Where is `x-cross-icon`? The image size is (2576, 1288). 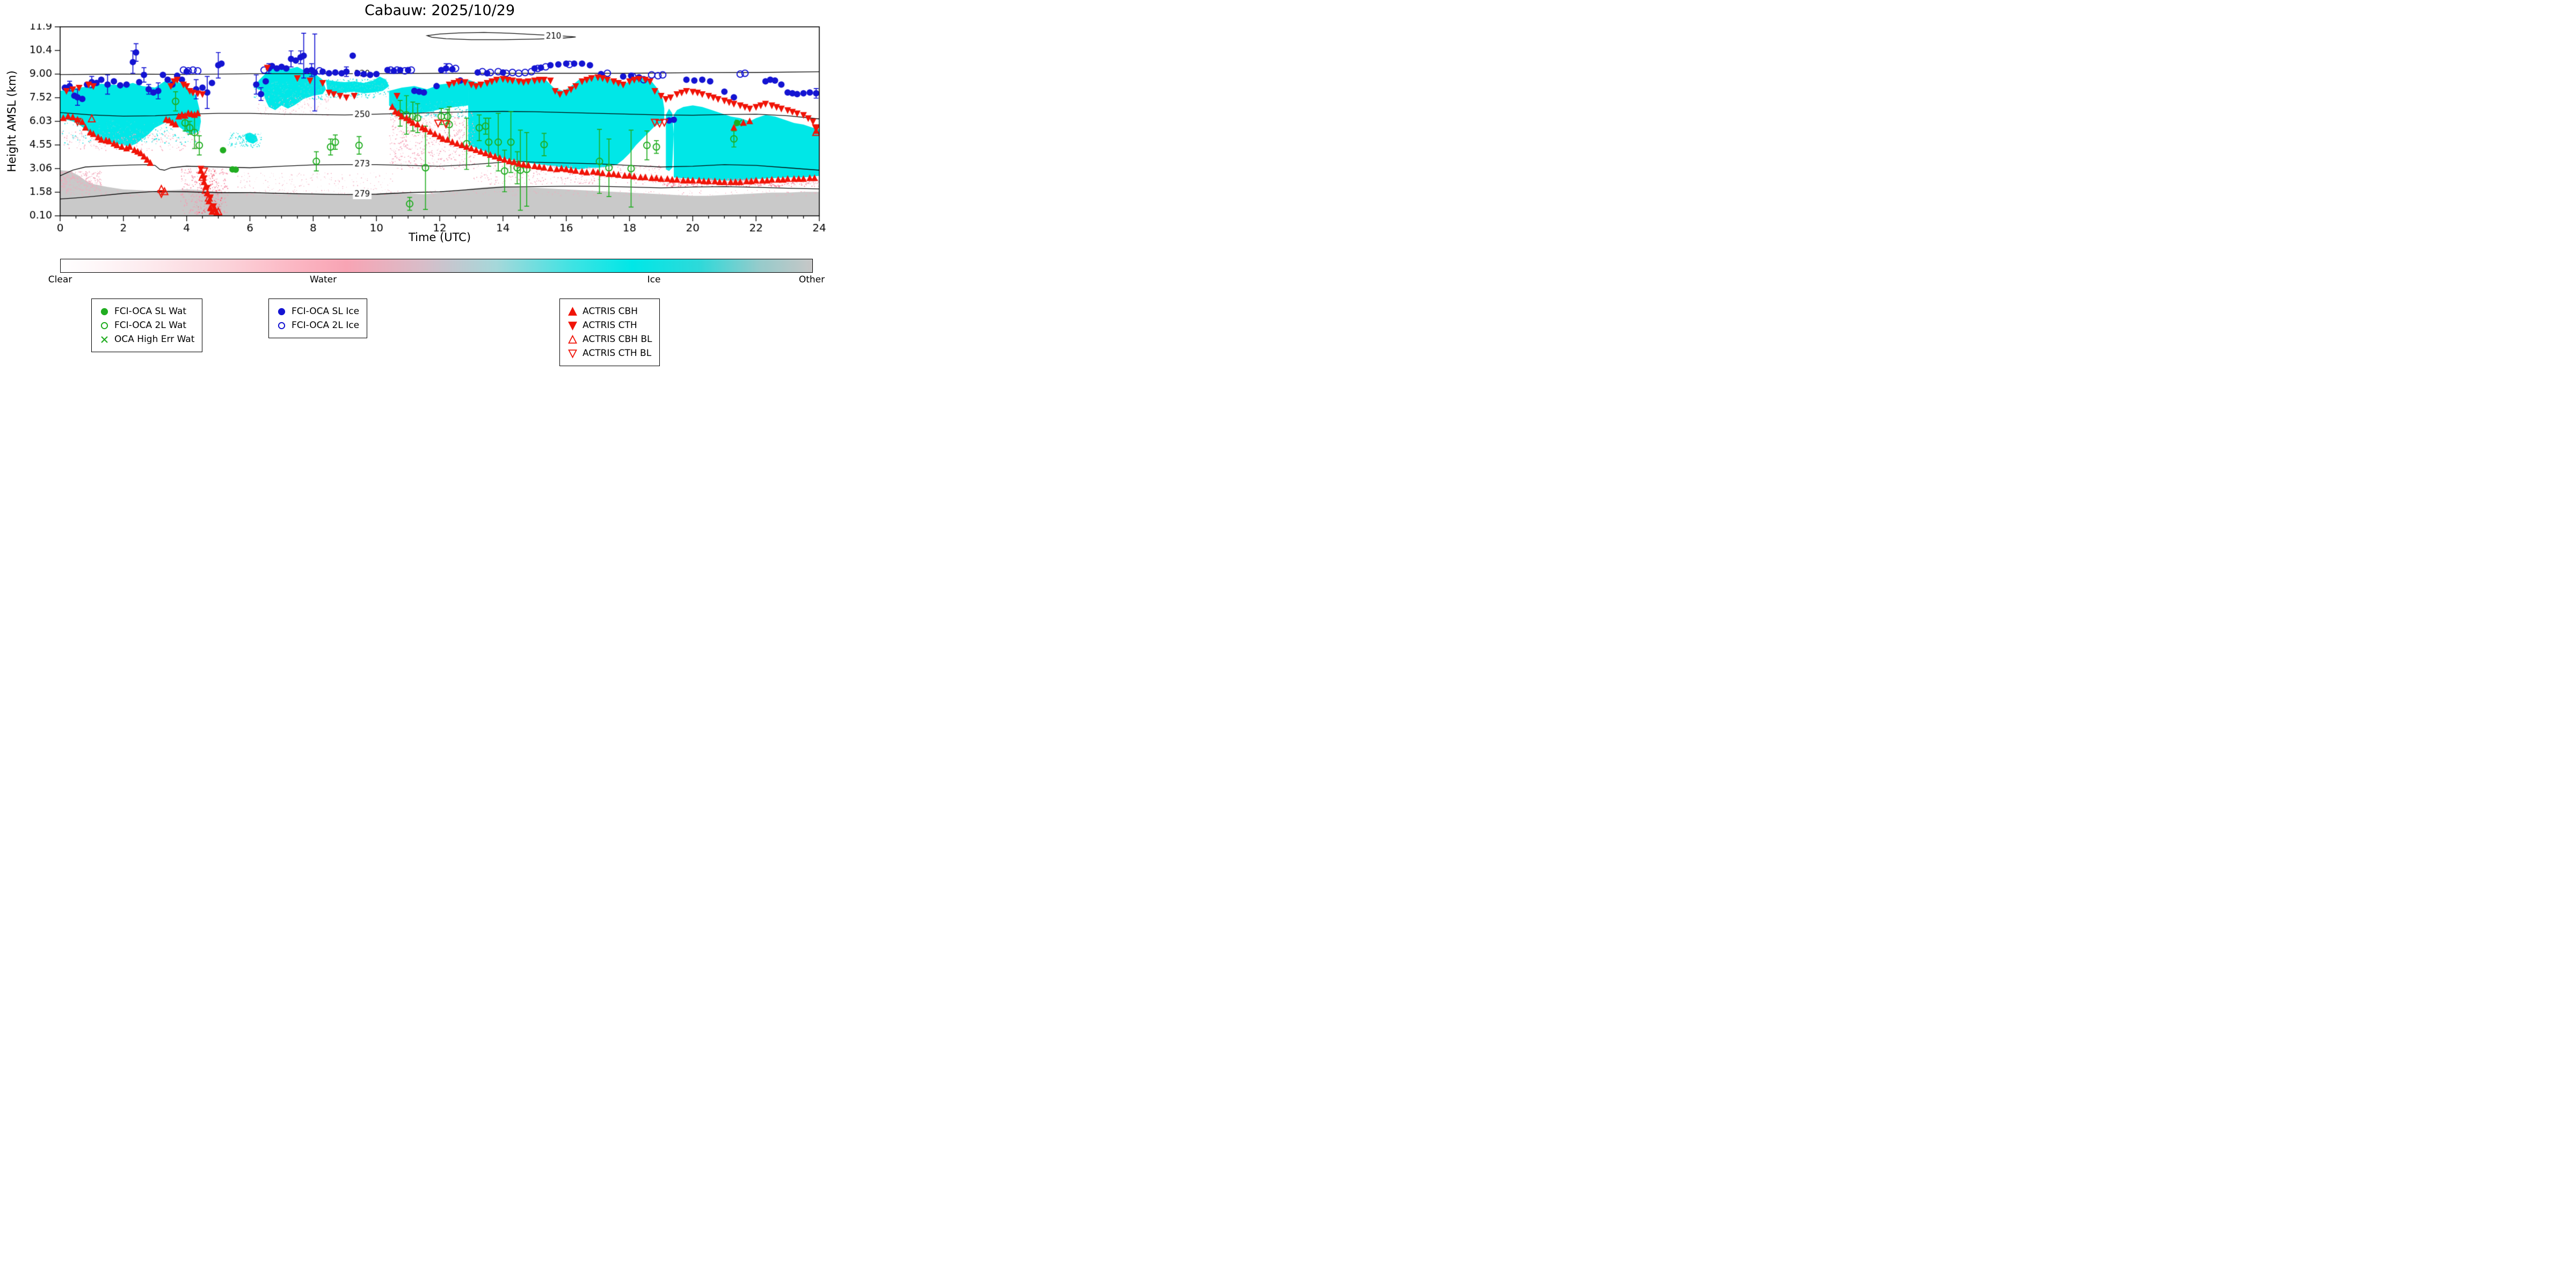 x-cross-icon is located at coordinates (104, 339).